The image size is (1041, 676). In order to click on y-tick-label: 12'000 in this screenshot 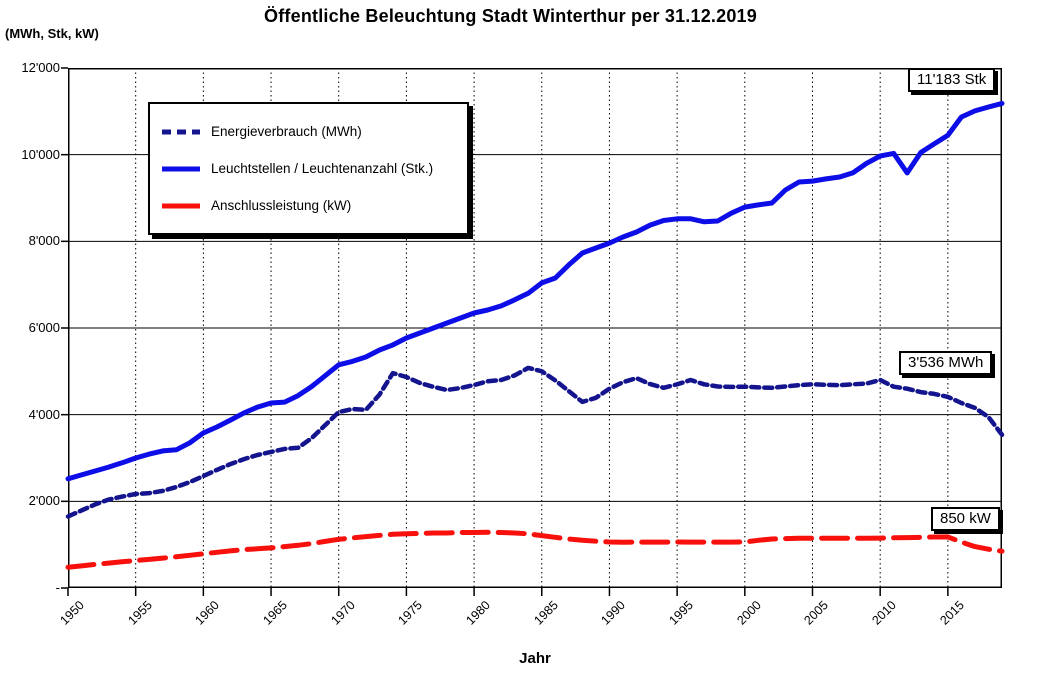, I will do `click(40, 67)`.